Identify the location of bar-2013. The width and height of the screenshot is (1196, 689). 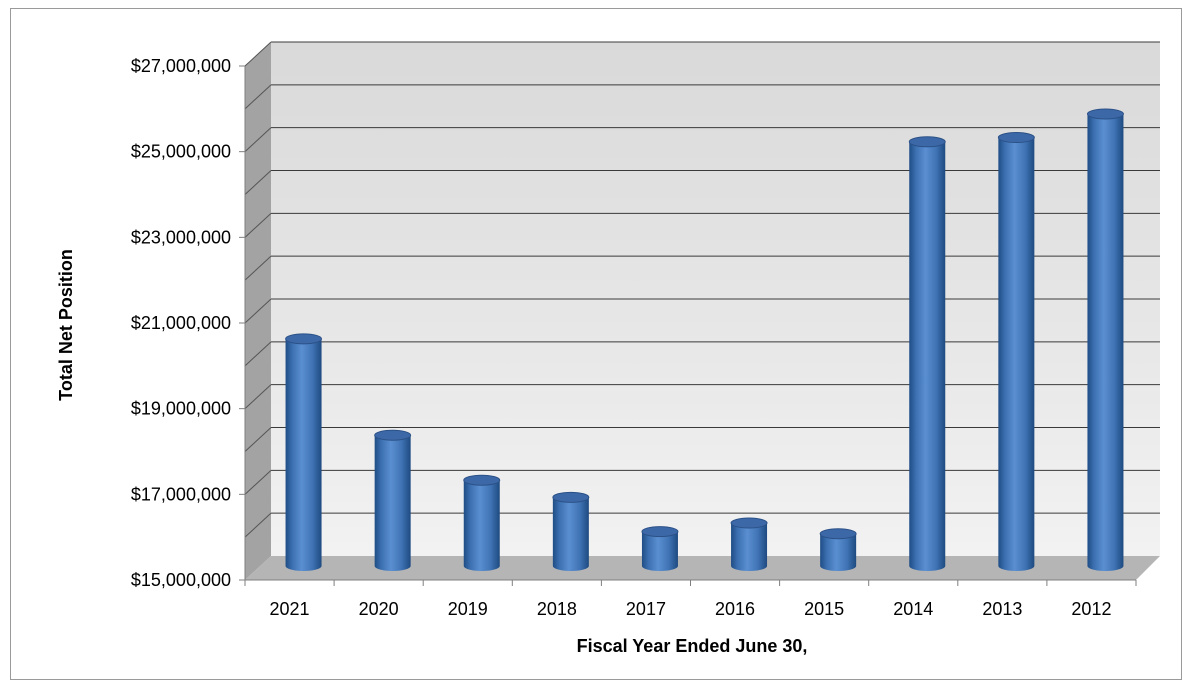
(1016, 351).